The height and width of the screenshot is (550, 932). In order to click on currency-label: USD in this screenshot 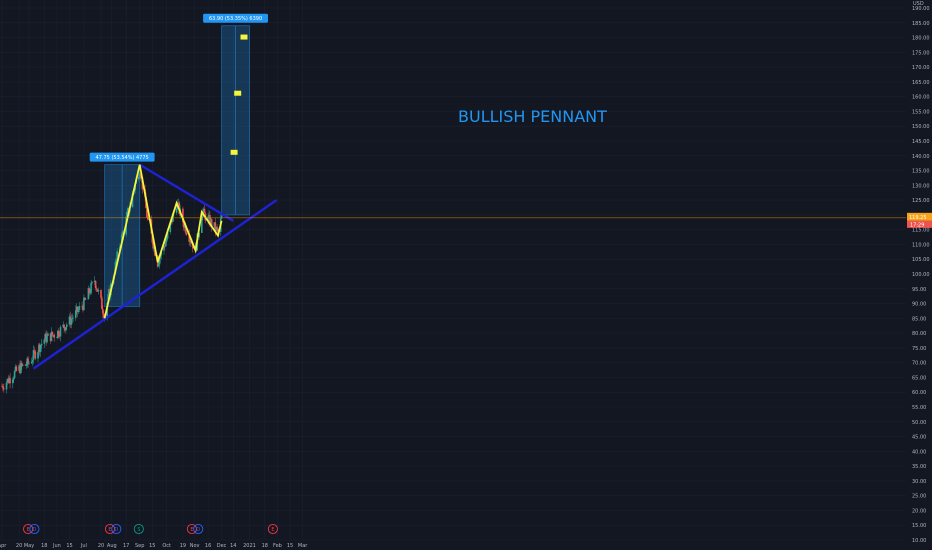, I will do `click(918, 4)`.